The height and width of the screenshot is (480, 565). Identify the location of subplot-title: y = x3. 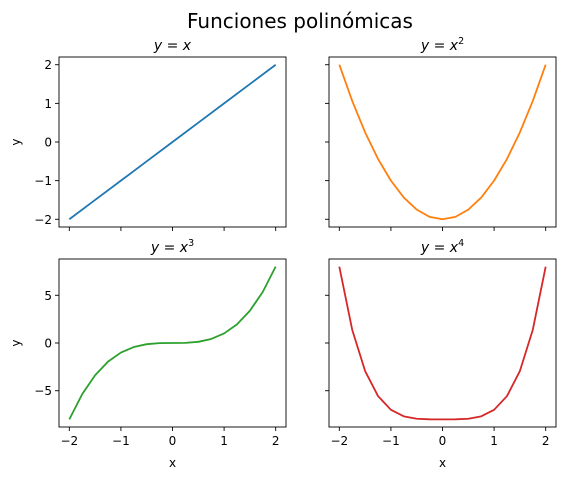
(172, 247).